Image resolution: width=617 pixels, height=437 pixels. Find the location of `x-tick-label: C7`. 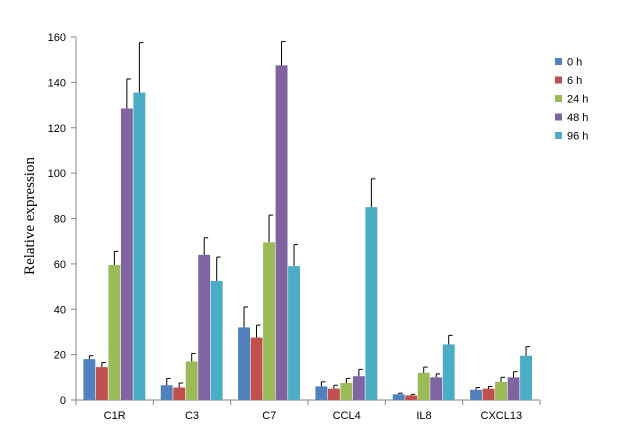

x-tick-label: C7 is located at coordinates (269, 416).